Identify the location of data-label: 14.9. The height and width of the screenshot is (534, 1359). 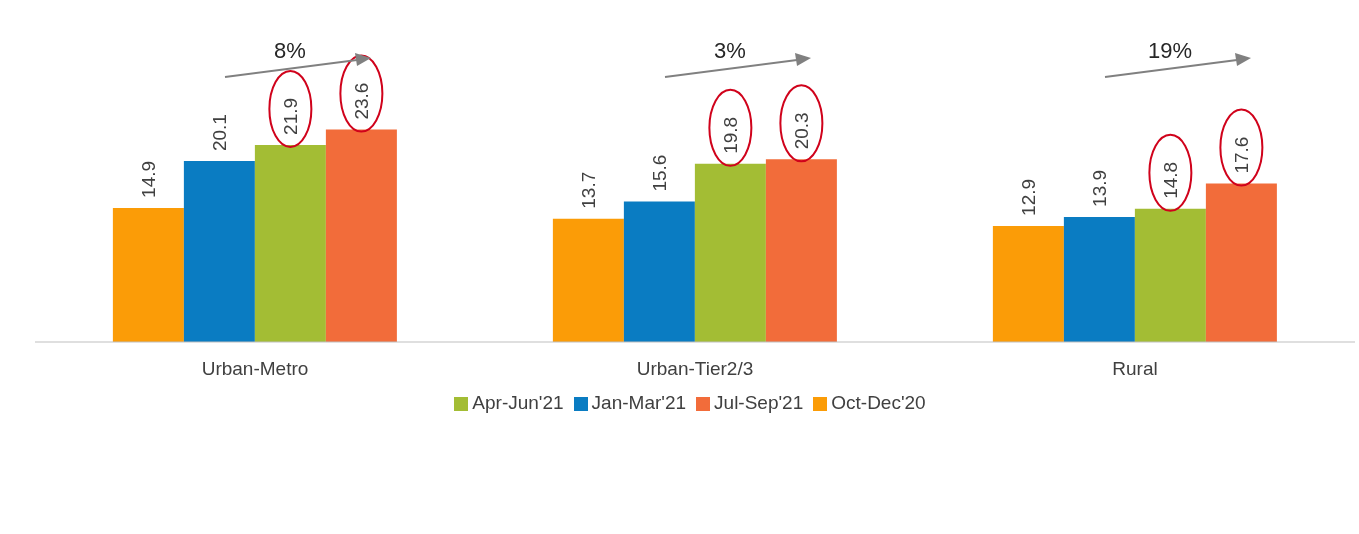
(149, 179).